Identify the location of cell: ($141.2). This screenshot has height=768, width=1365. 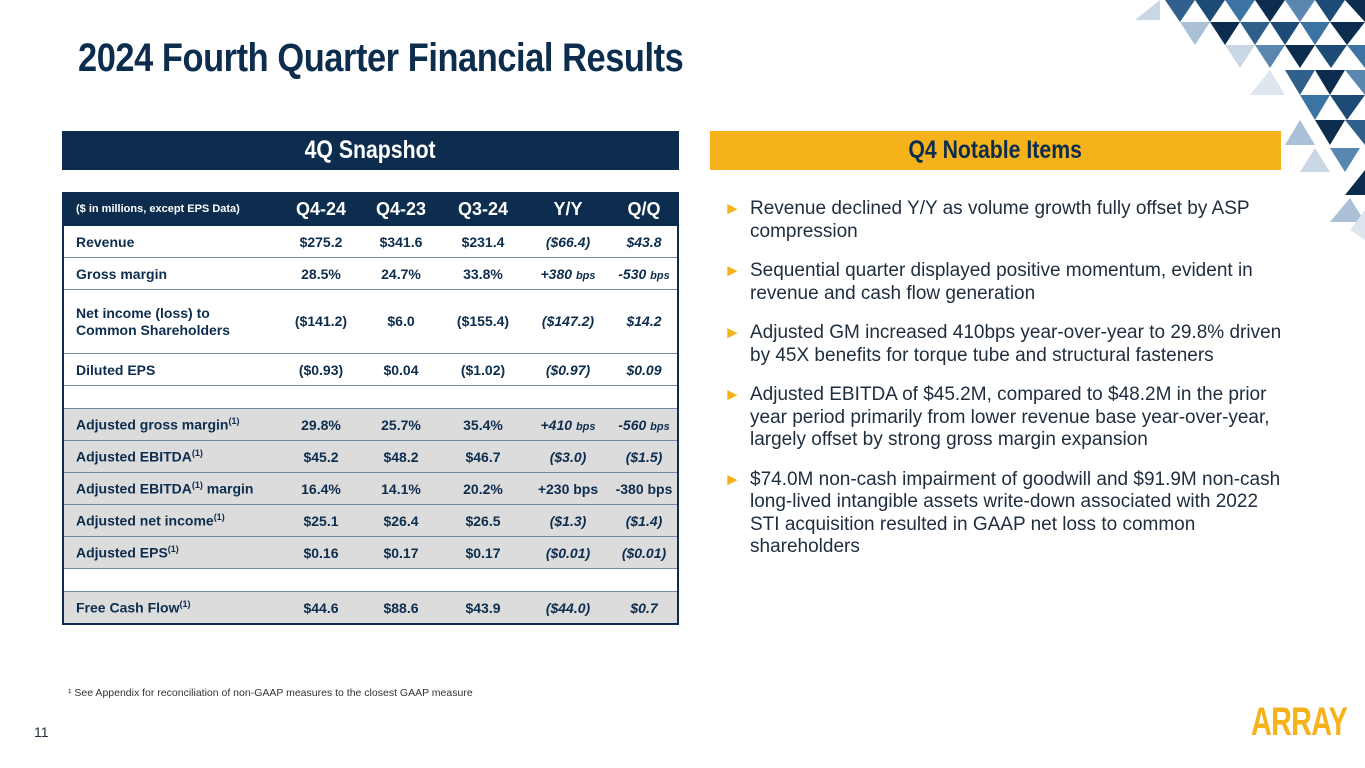
(321, 321).